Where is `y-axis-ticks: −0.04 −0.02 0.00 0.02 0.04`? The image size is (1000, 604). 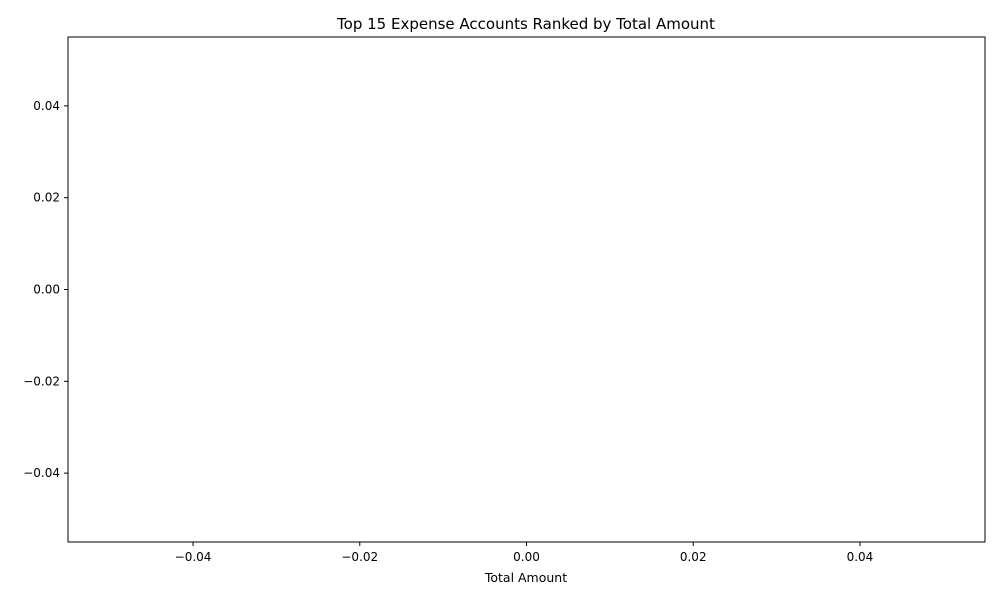
y-axis-ticks: −0.04 −0.02 0.00 0.02 0.04 is located at coordinates (45, 289).